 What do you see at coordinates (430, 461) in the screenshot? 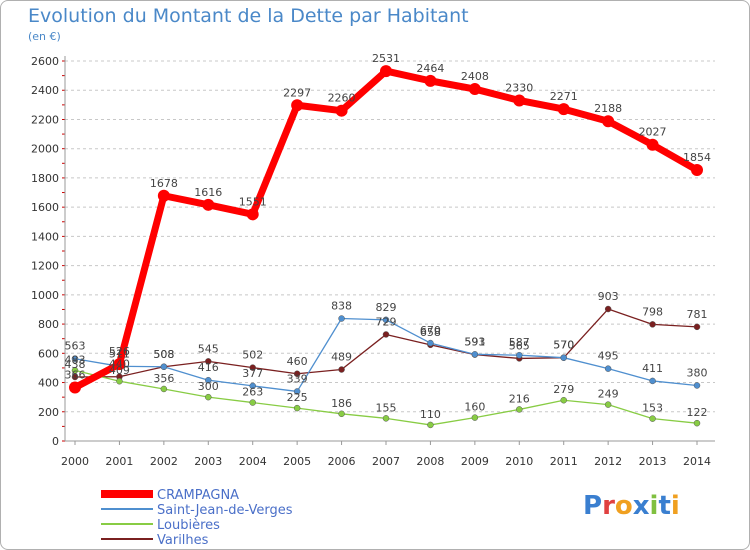
I see `x-tick-label: 2008` at bounding box center [430, 461].